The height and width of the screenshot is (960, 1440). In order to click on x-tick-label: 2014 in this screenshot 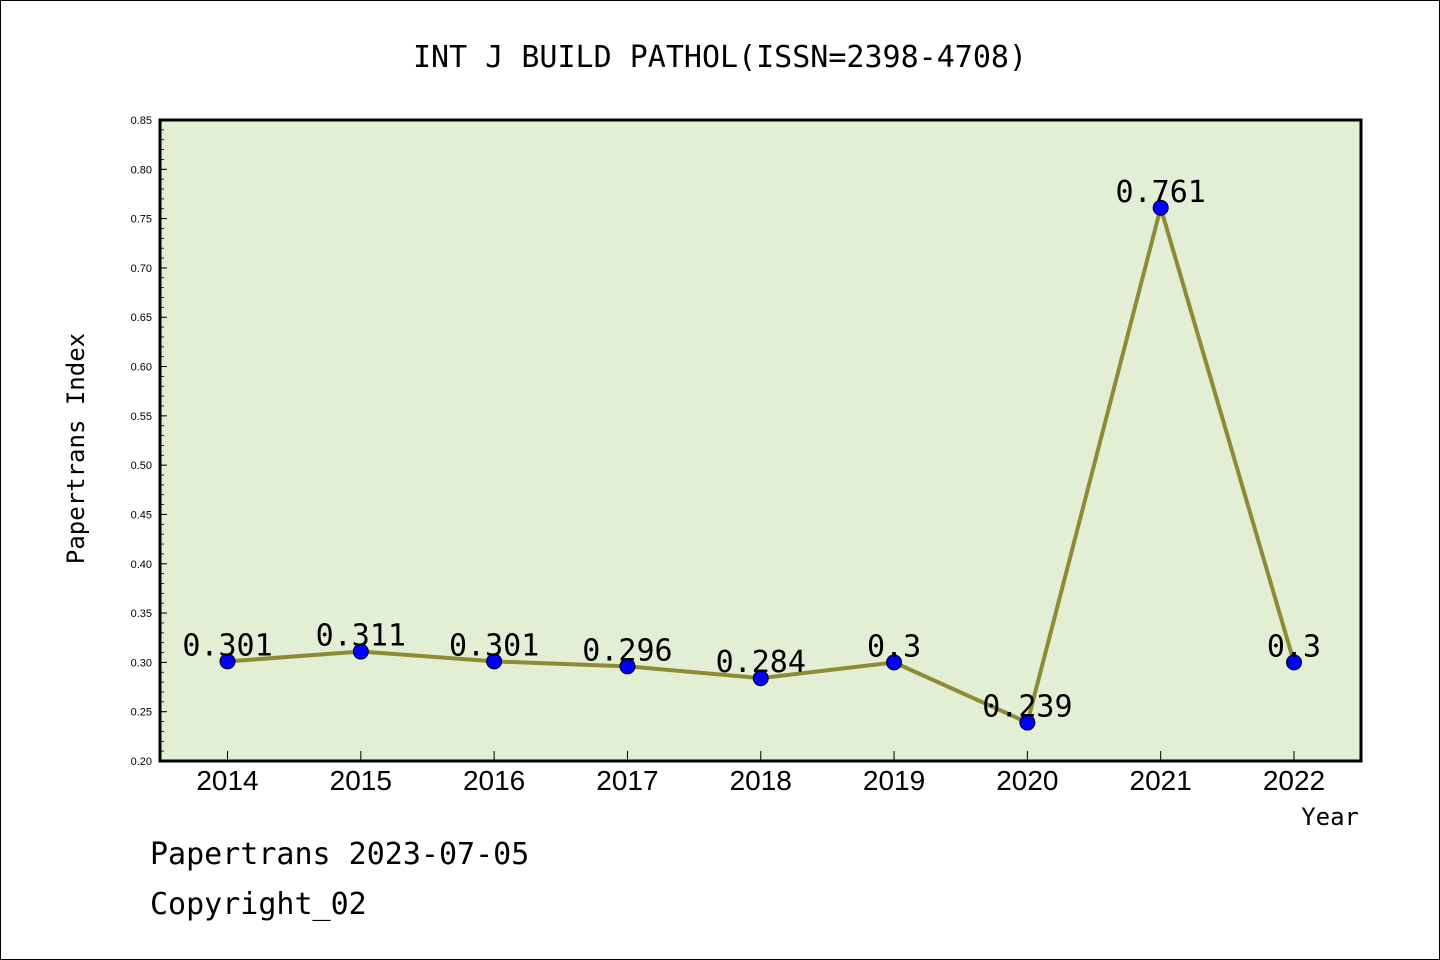, I will do `click(227, 780)`.